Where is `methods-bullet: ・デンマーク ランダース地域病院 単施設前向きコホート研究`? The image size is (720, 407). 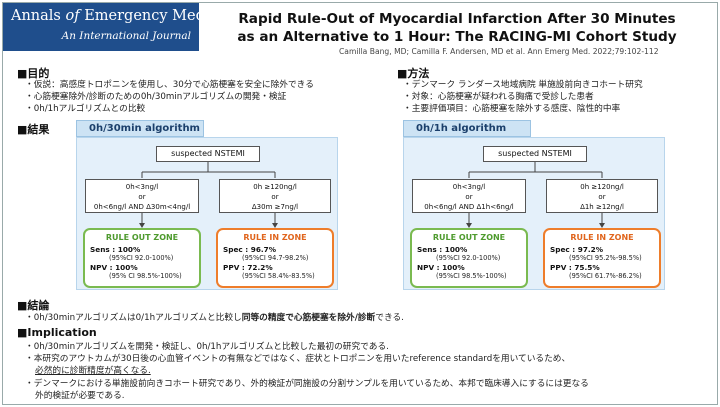 methods-bullet: ・デンマーク ランダース地域病院 単施設前向きコホート研究 is located at coordinates (523, 85).